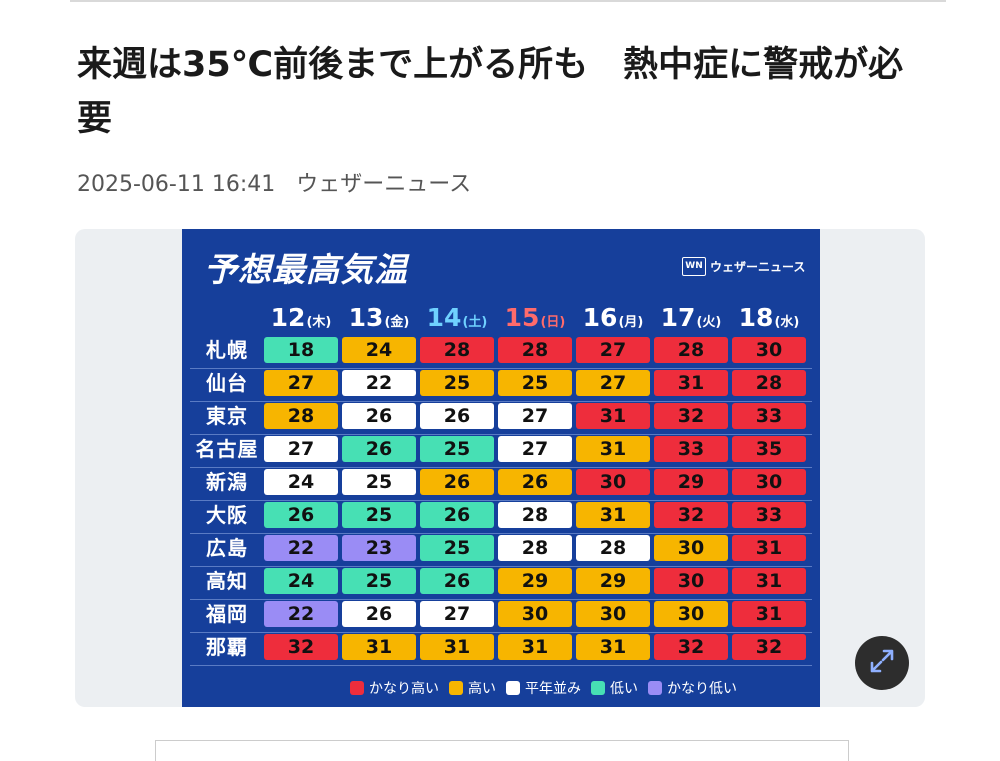  Describe the element at coordinates (600, 317) in the screenshot. I see `day-date: 16` at that location.